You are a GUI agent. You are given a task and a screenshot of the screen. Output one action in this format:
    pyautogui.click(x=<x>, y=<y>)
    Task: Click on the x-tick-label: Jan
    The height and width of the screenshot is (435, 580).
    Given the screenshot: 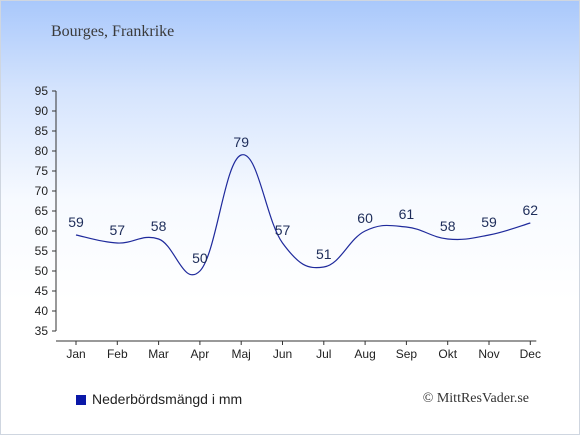 What is the action you would take?
    pyautogui.click(x=75, y=354)
    